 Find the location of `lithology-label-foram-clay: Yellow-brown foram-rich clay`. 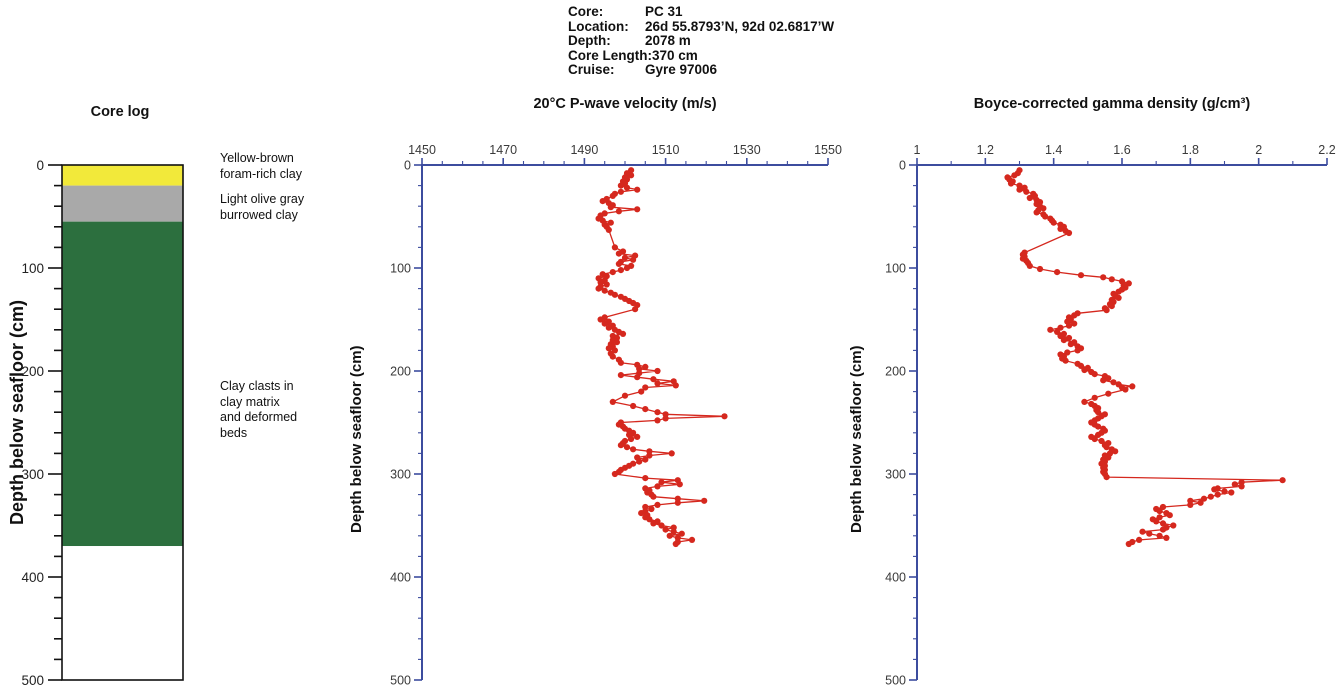

lithology-label-foram-clay: Yellow-brown foram-rich clay is located at coordinates (261, 166).